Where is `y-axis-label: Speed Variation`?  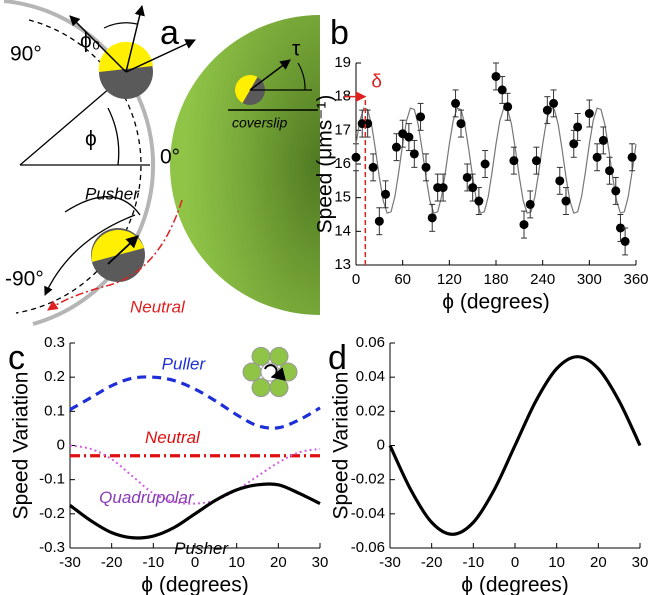 y-axis-label: Speed Variation is located at coordinates (341, 446).